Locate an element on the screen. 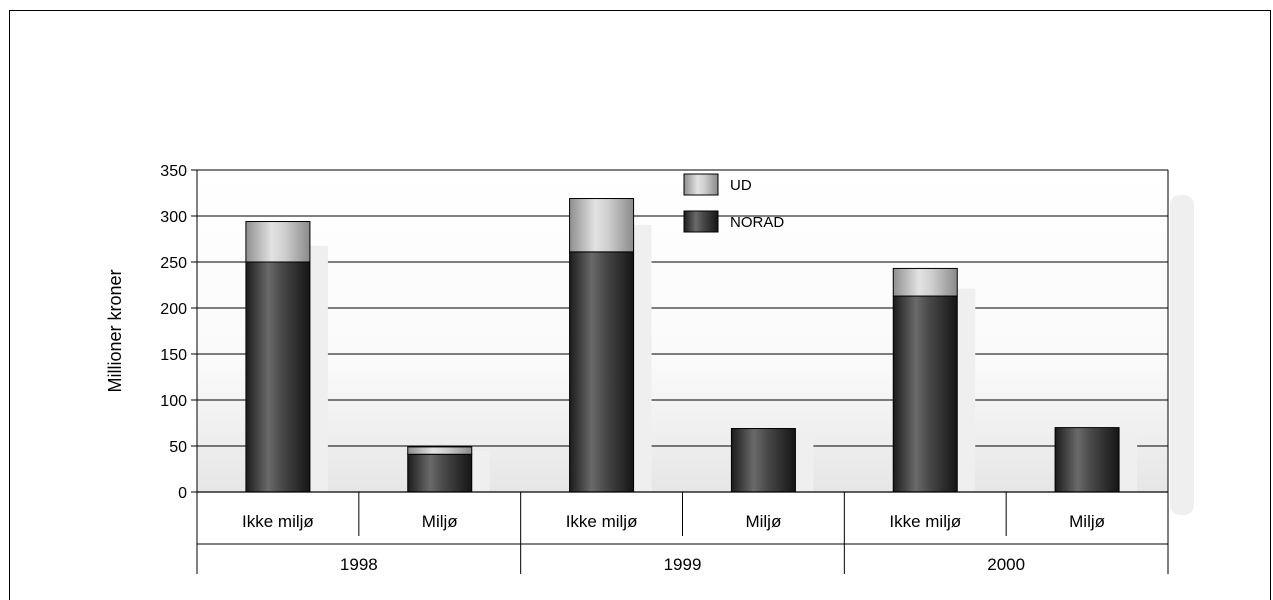 The height and width of the screenshot is (600, 1273). y-tick-label: 300 is located at coordinates (173, 217).